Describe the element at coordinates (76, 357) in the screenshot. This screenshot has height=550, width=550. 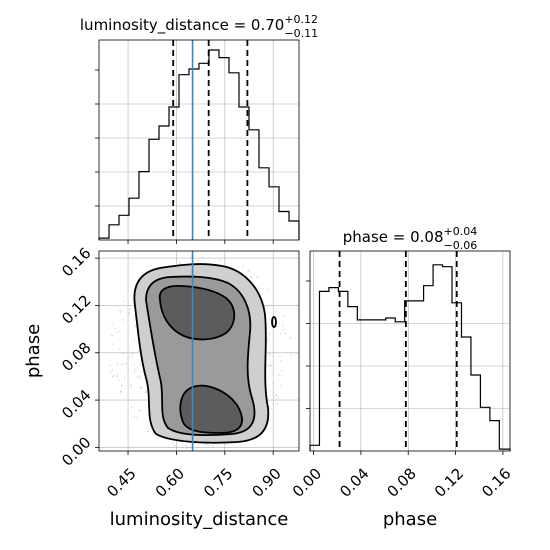
I see `phase-y-tick-label-2: 0.08` at that location.